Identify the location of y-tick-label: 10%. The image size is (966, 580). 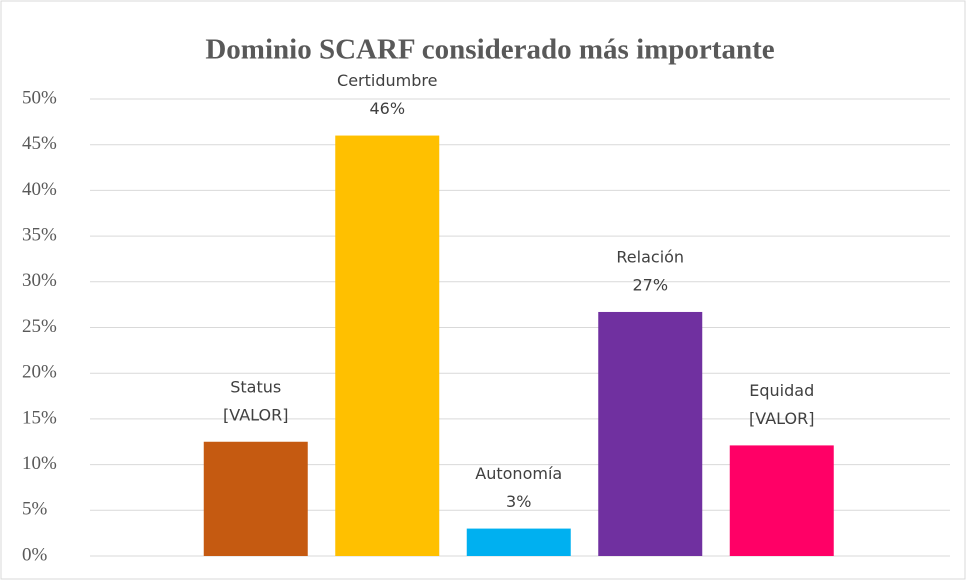
(39, 463).